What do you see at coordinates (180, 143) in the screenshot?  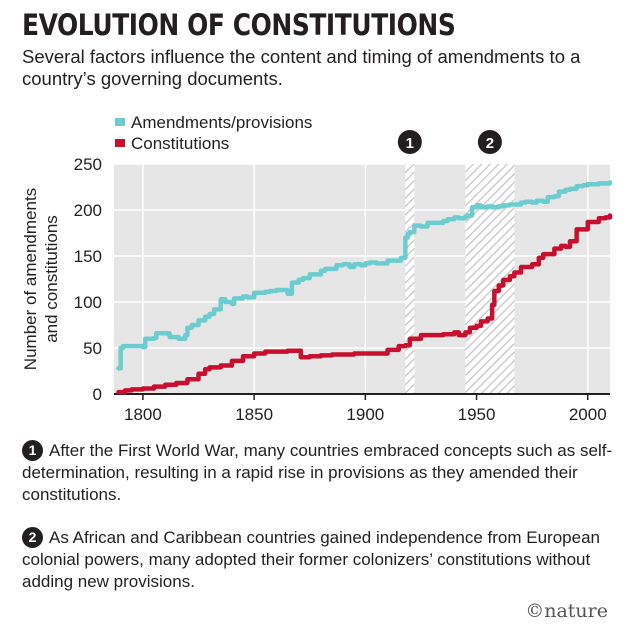 I see `legend-label: Constitutions` at bounding box center [180, 143].